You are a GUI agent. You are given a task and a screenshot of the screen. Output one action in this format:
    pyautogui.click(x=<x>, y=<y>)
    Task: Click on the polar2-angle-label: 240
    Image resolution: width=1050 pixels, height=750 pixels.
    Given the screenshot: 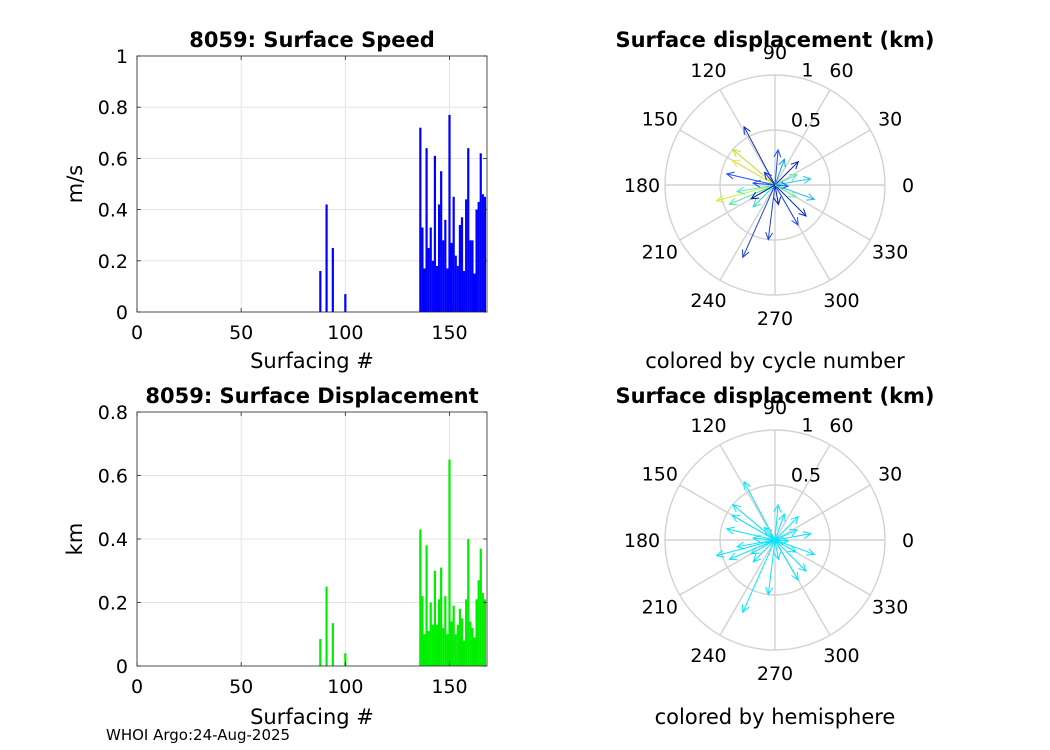 What is the action you would take?
    pyautogui.click(x=708, y=656)
    